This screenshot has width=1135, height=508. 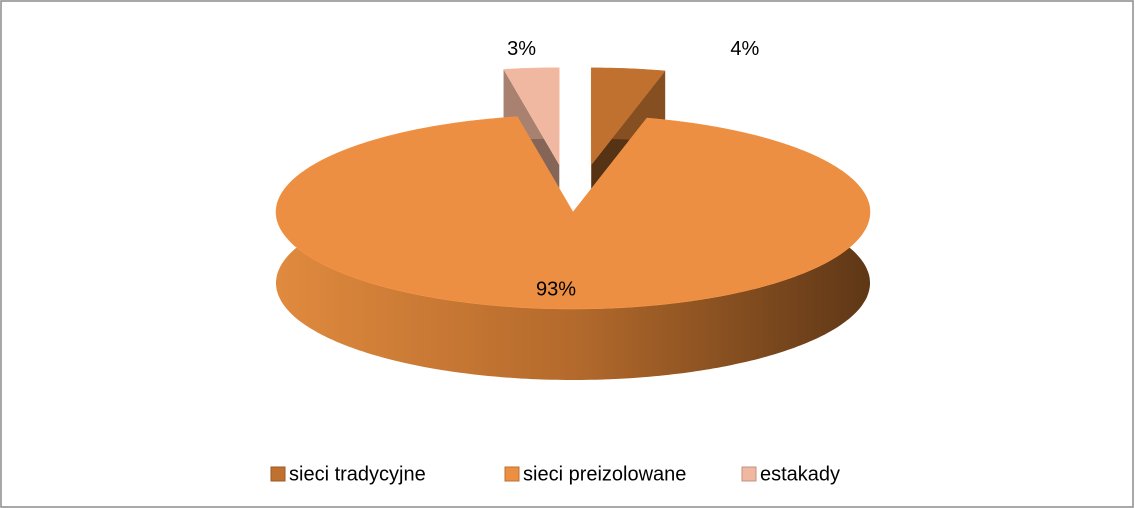 What do you see at coordinates (800, 474) in the screenshot?
I see `legend-label: estakady` at bounding box center [800, 474].